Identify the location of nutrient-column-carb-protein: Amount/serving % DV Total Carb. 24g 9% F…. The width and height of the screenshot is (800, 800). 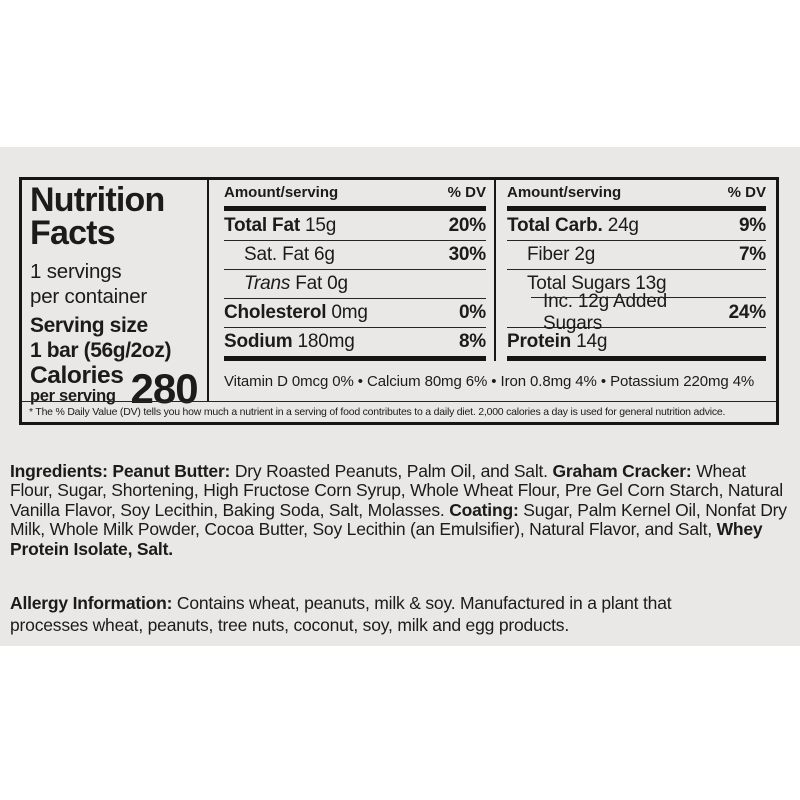
(635, 270).